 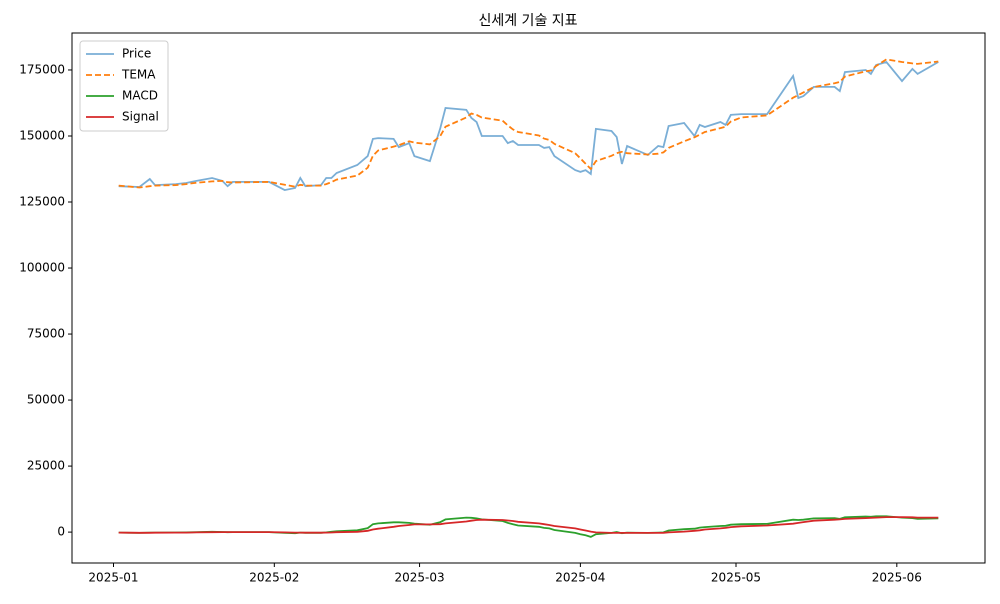 What do you see at coordinates (46, 466) in the screenshot?
I see `y-tick-label: 25000` at bounding box center [46, 466].